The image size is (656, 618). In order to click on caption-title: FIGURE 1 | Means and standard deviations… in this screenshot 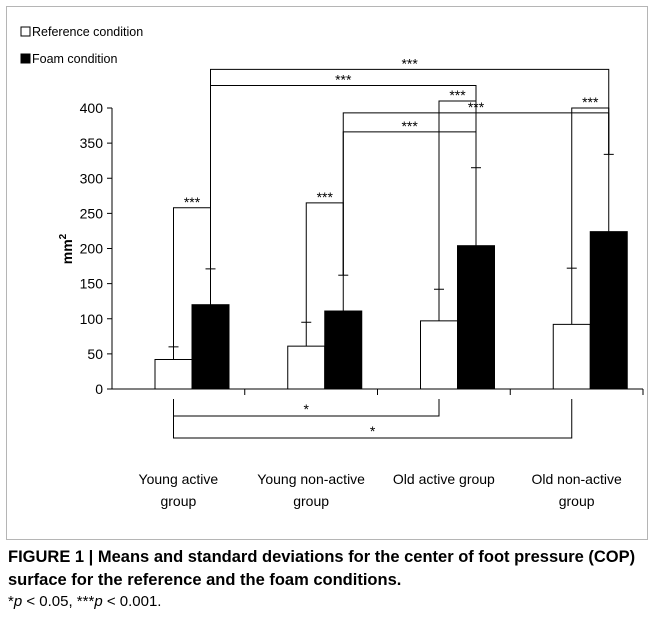, I will do `click(322, 568)`.